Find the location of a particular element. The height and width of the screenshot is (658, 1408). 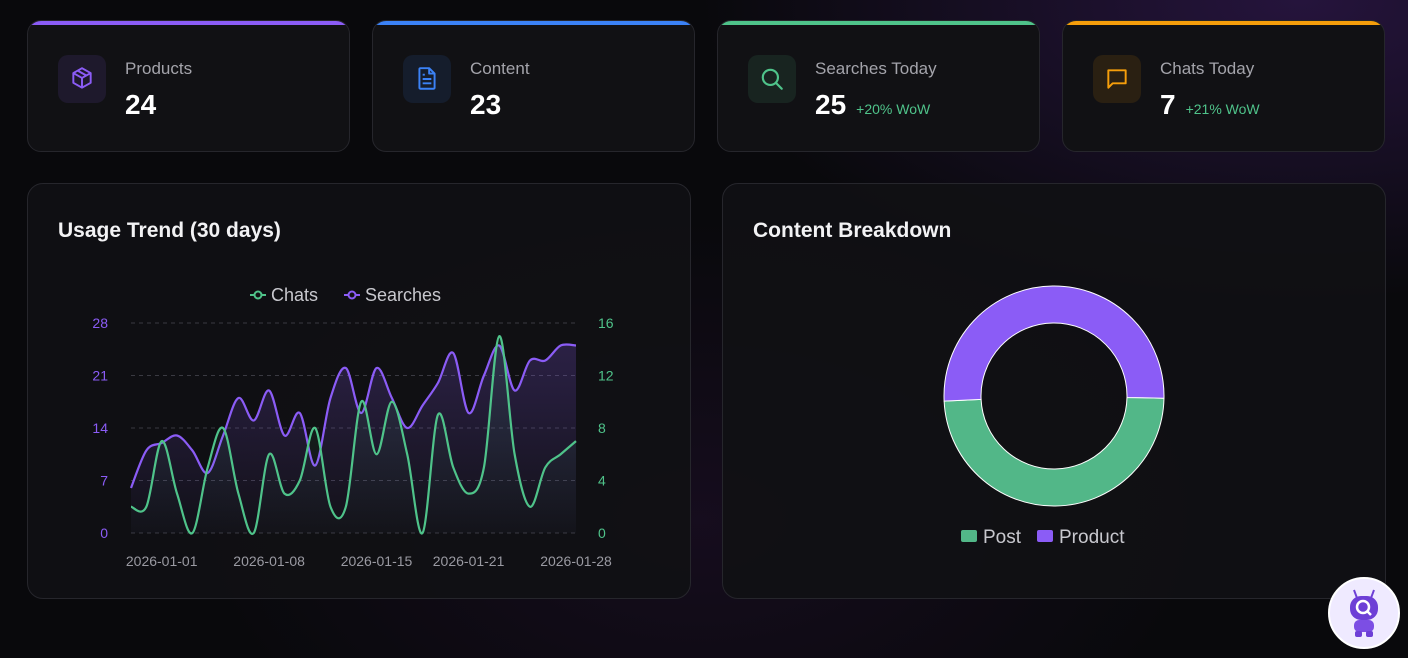

chat-icon is located at coordinates (1117, 79).